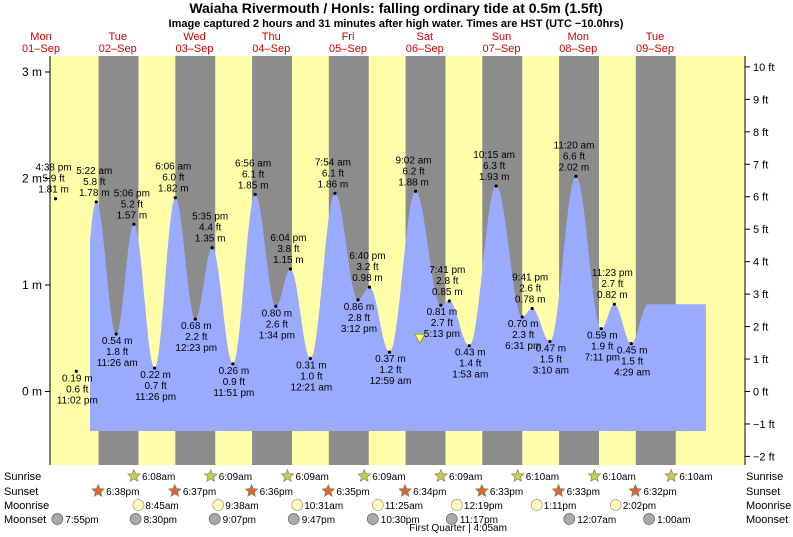 The width and height of the screenshot is (793, 537). I want to click on tide-time: 7:11 pm, so click(602, 358).